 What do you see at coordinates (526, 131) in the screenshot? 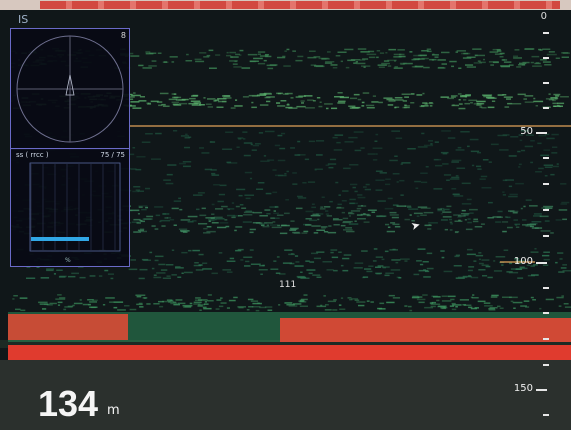
I see `depth-scale-label-50: 50` at bounding box center [526, 131].